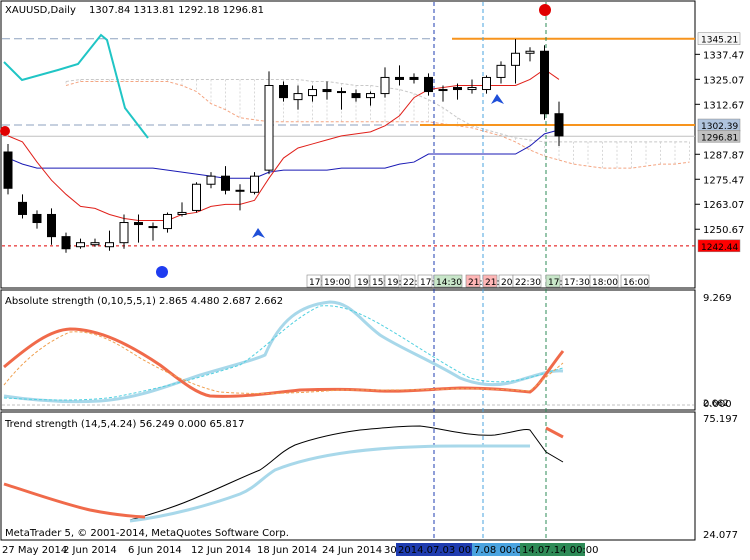 This screenshot has width=750, height=560. What do you see at coordinates (719, 248) in the screenshot?
I see `price-tag-label: 1242.44` at bounding box center [719, 248].